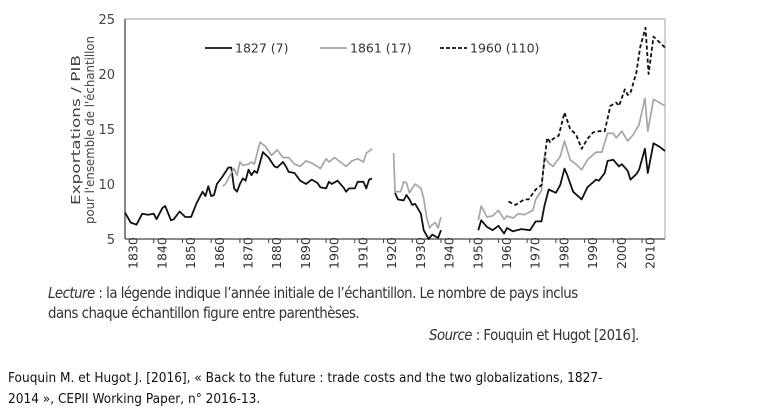 This screenshot has height=416, width=757. What do you see at coordinates (190, 253) in the screenshot?
I see `x-tick-label: 1850` at bounding box center [190, 253].